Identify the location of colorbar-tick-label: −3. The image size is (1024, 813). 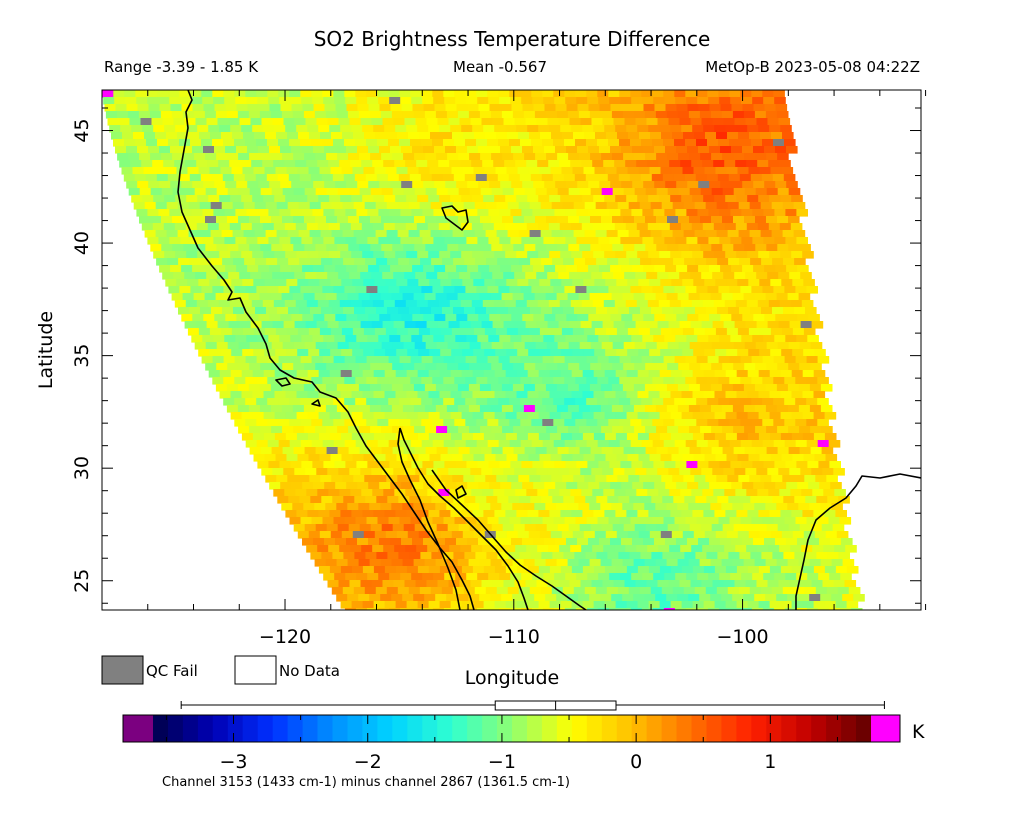
(234, 762).